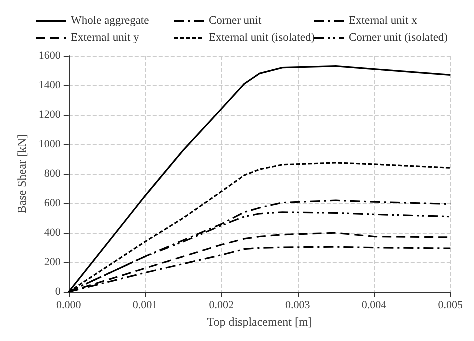 The height and width of the screenshot is (341, 474). What do you see at coordinates (53, 262) in the screenshot?
I see `y-tick-label: 200` at bounding box center [53, 262].